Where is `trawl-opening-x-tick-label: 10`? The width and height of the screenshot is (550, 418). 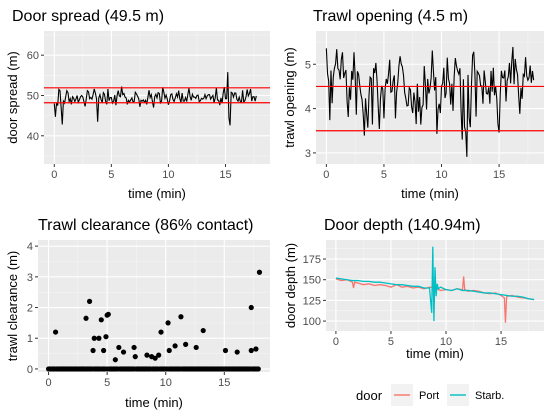 trawl-opening-x-tick-label: 10 is located at coordinates (441, 175).